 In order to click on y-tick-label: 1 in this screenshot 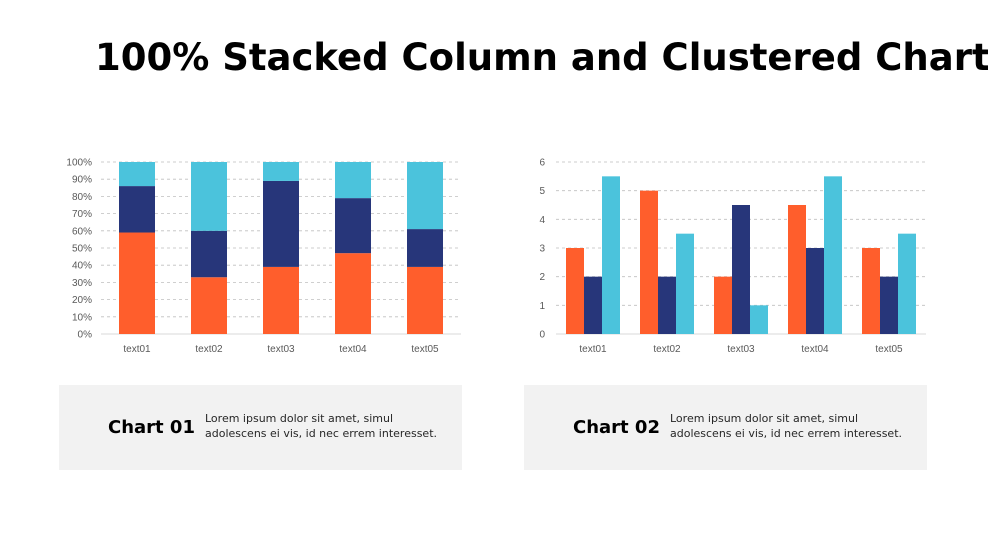, I will do `click(542, 306)`.